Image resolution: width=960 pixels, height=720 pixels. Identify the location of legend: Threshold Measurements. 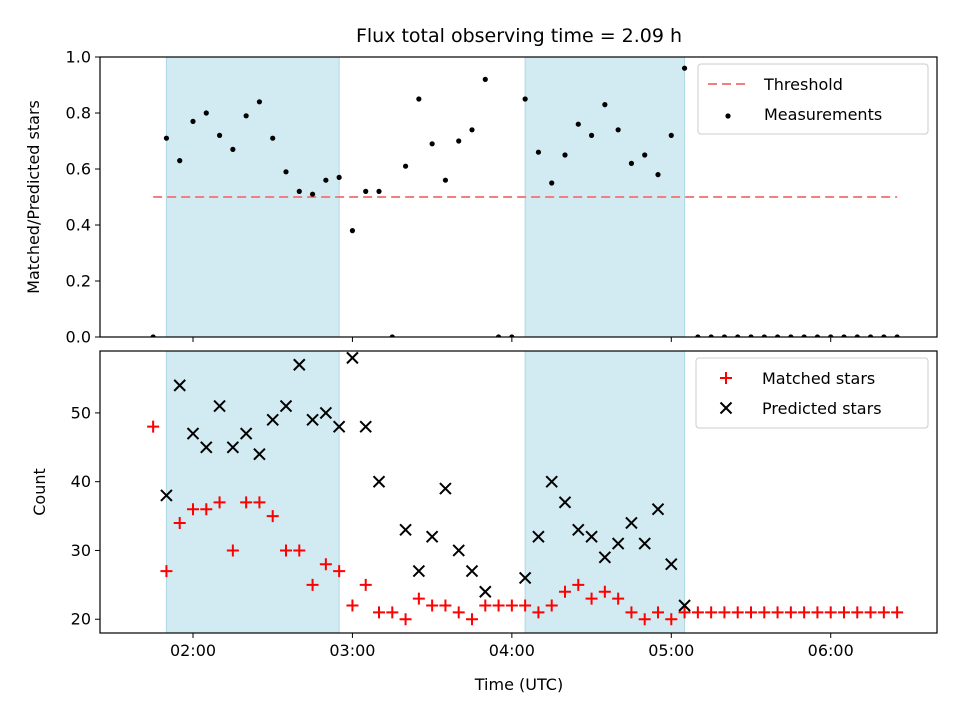
(813, 99).